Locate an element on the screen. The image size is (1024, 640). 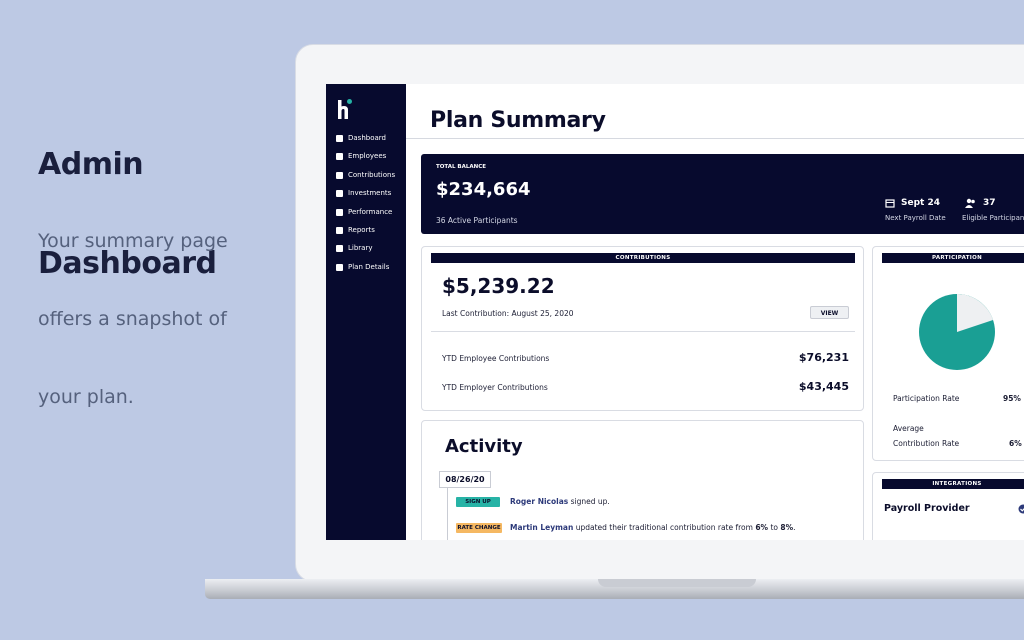
payroll-date: Sept 24 is located at coordinates (920, 203).